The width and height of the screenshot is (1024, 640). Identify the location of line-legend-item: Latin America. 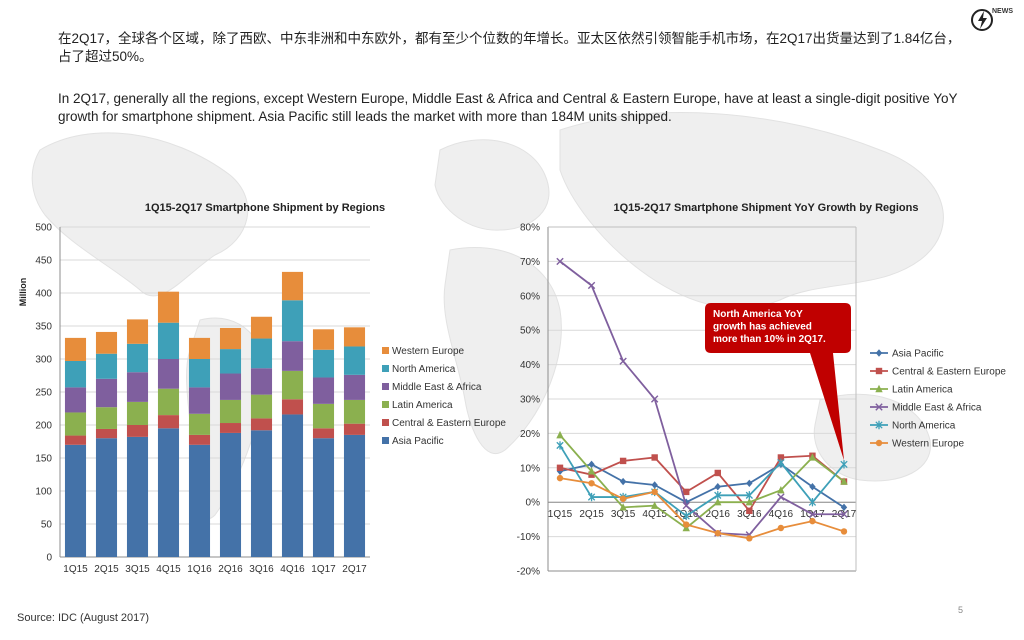
(911, 390).